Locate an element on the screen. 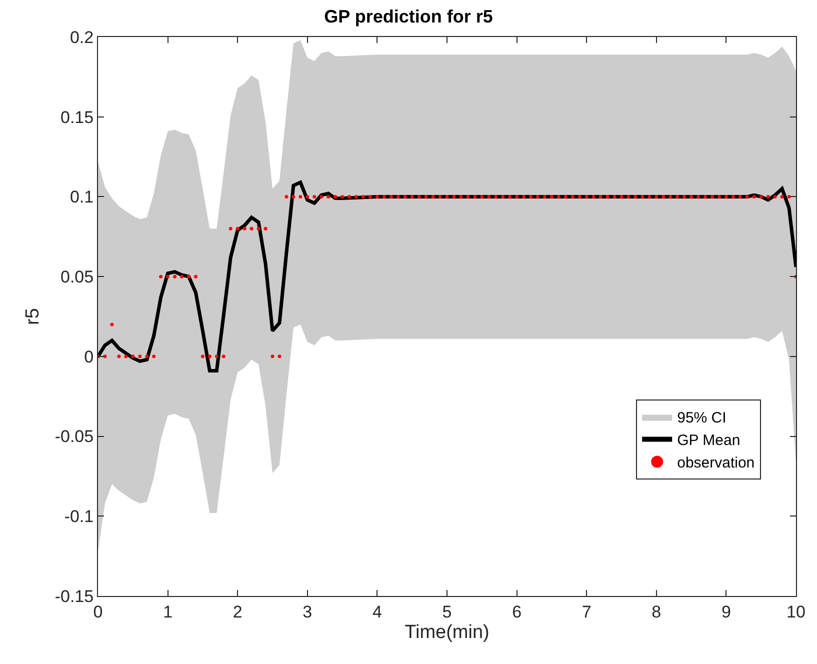 This screenshot has height=664, width=817. y-tick-label: 0.05 is located at coordinates (77, 277).